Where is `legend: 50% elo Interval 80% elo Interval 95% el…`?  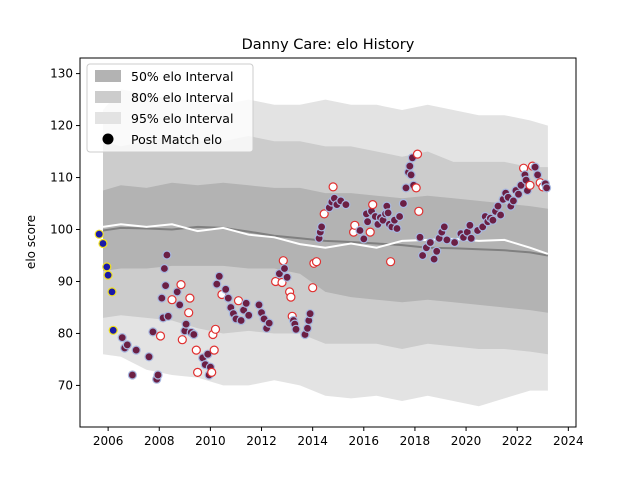 legend: 50% elo Interval 80% elo Interval 95% el… is located at coordinates (170, 108).